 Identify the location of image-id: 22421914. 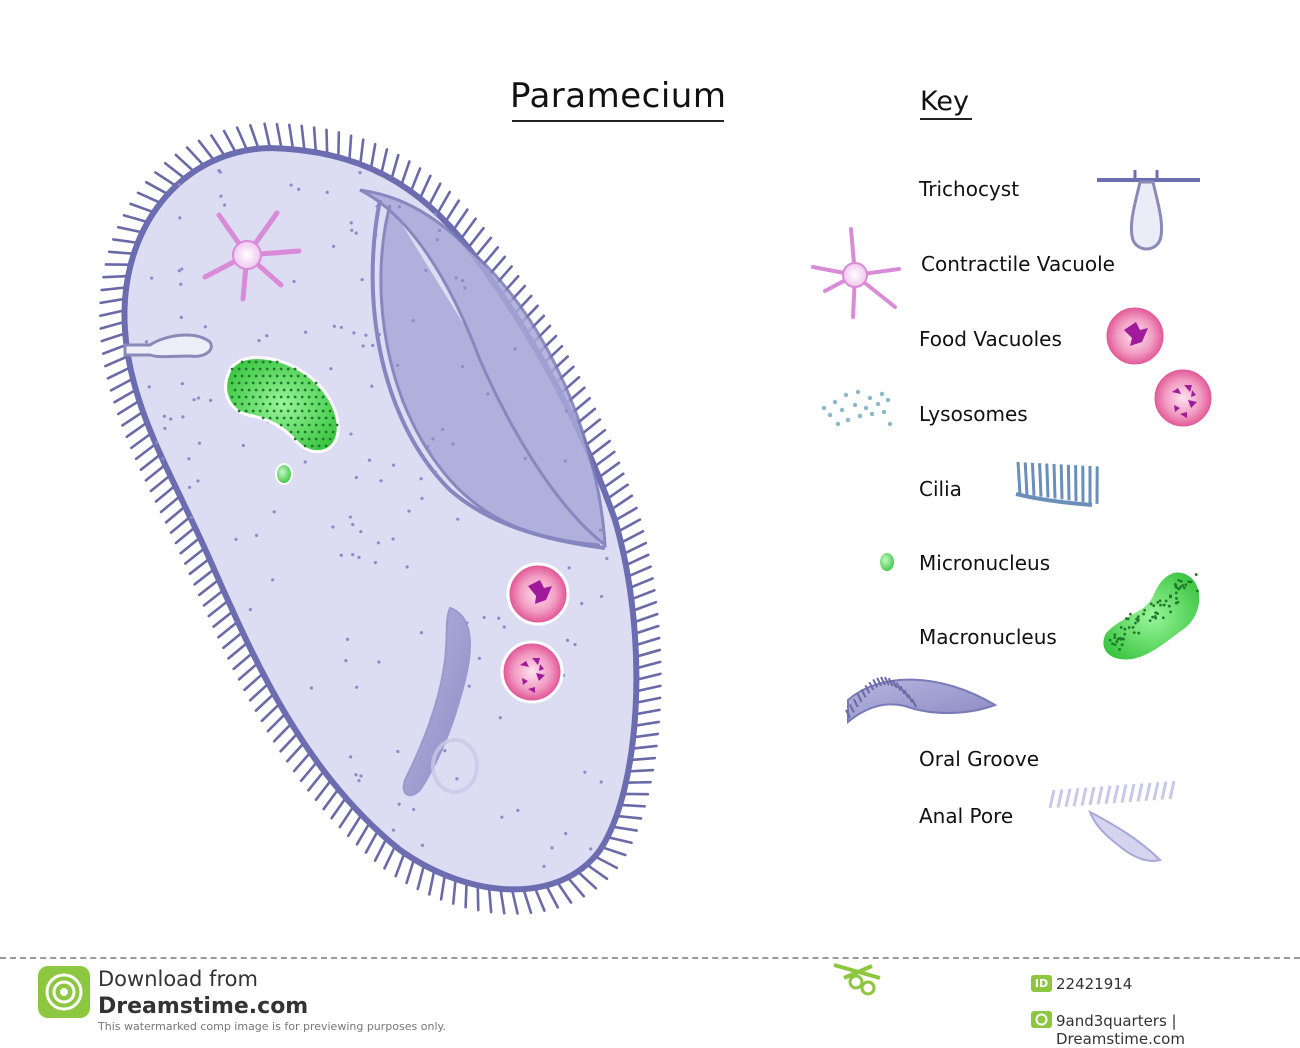
(1094, 984).